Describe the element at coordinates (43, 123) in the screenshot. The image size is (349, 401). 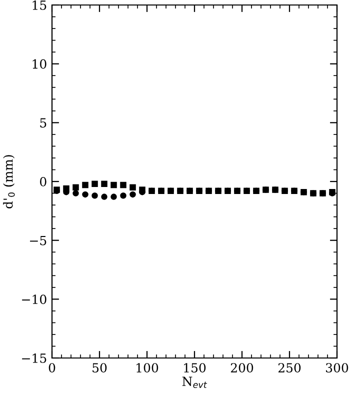
I see `y-tick-label: 5` at that location.